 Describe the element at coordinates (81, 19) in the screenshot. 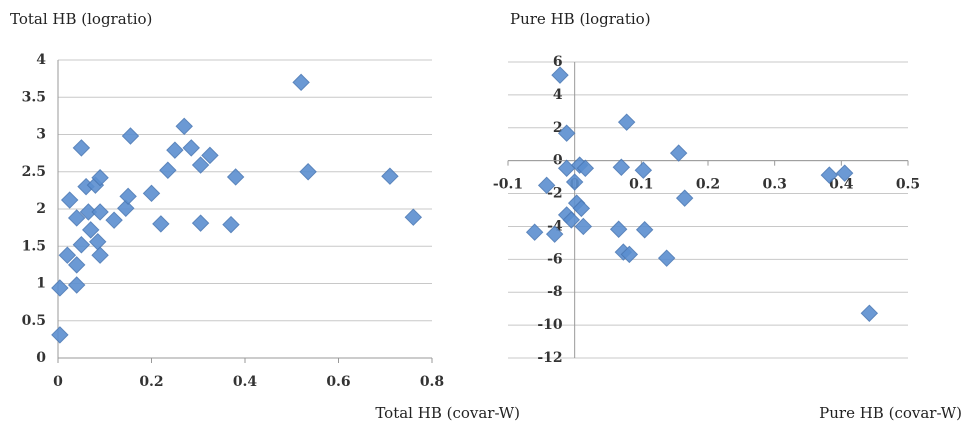

I see `chart-title: Total HB (logratio)` at that location.